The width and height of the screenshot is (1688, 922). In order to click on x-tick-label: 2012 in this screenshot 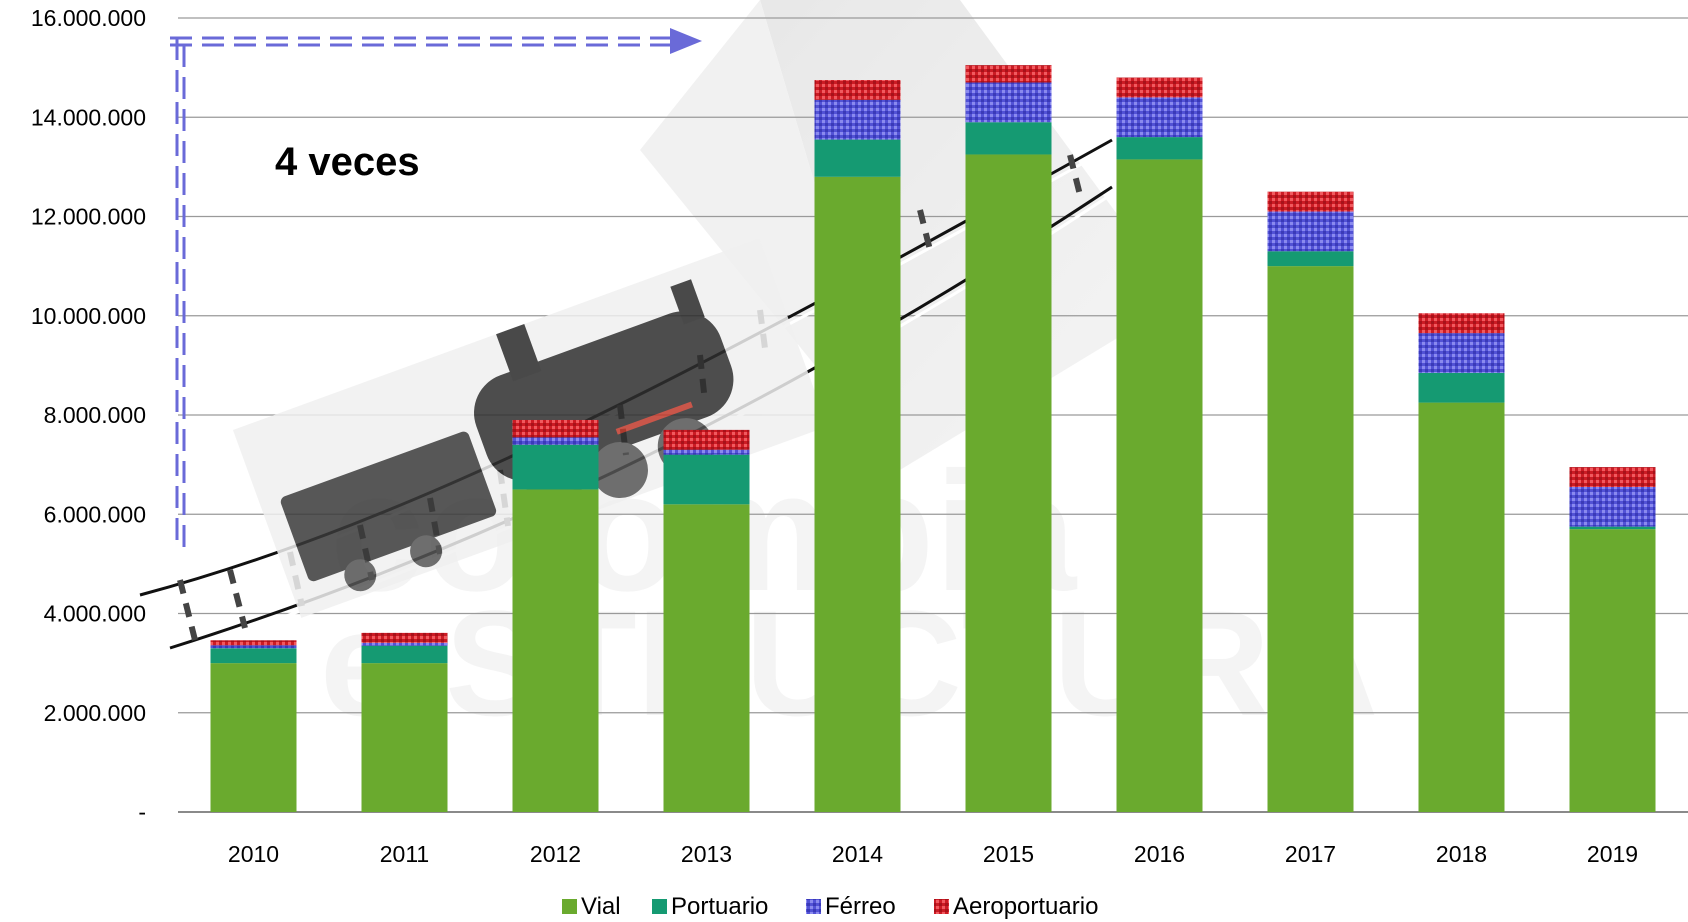, I will do `click(555, 854)`.